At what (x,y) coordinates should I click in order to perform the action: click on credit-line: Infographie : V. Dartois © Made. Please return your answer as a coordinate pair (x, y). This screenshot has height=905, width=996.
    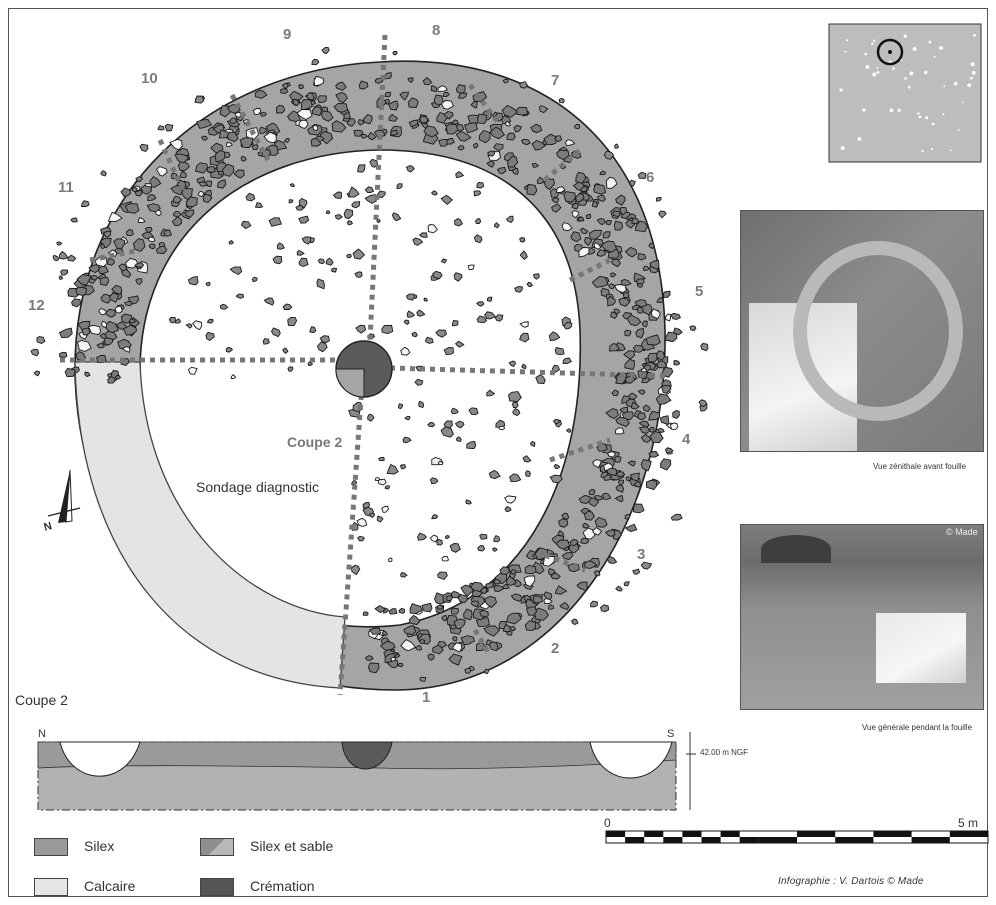
    Looking at the image, I should click on (851, 881).